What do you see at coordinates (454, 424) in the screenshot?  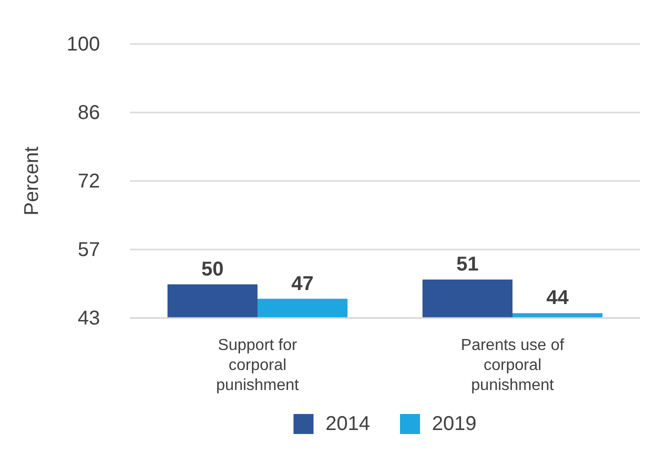 I see `legend-label: 2019` at bounding box center [454, 424].